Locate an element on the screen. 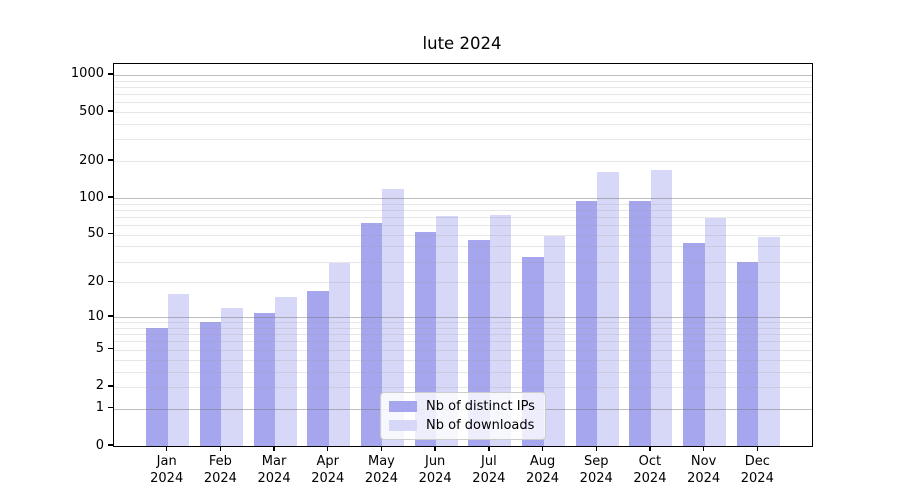 The image size is (900, 500). x-tick-label: Jan 2024 is located at coordinates (167, 470).